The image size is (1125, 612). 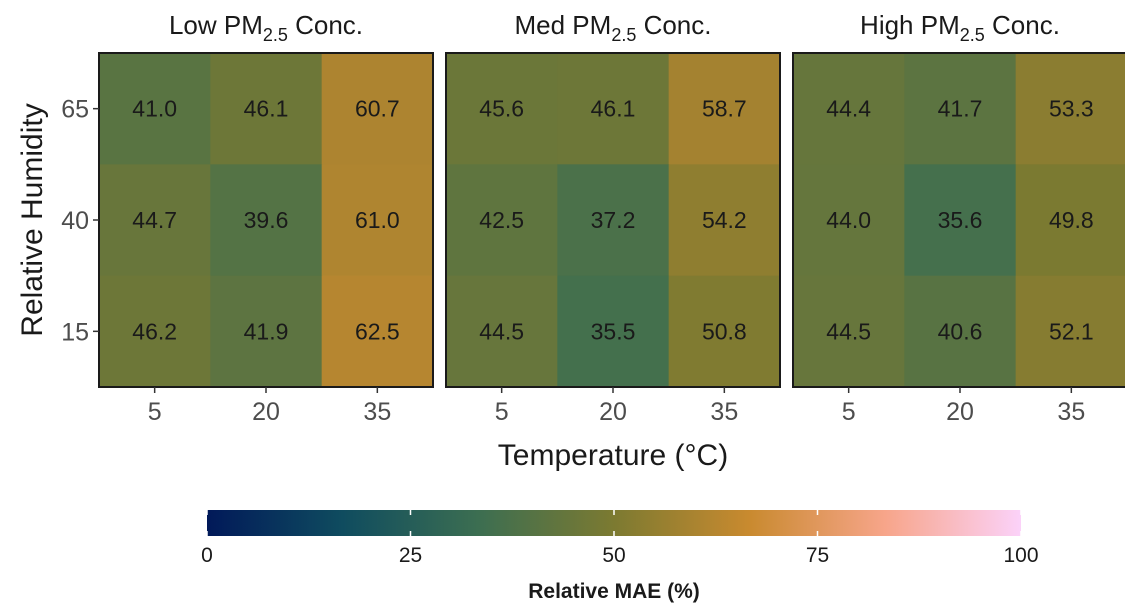 I want to click on cell-value-label: 42.5, so click(x=501, y=220).